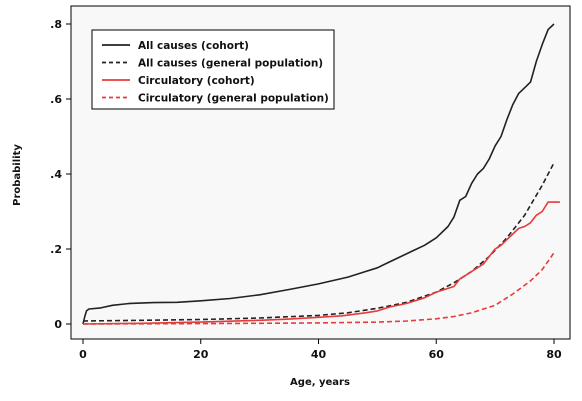  I want to click on x-tick-label: 0, so click(83, 354).